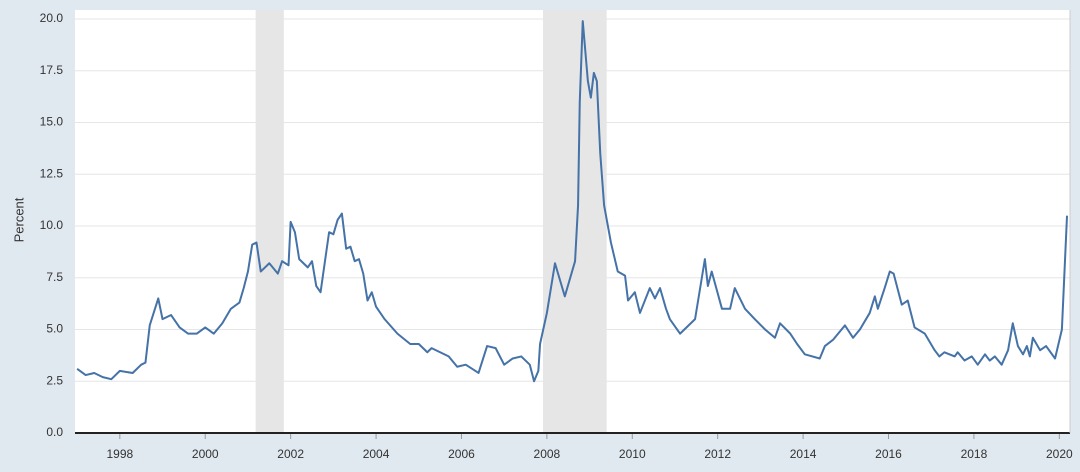 This screenshot has height=472, width=1080. I want to click on x-tick-label: 2010, so click(632, 454).